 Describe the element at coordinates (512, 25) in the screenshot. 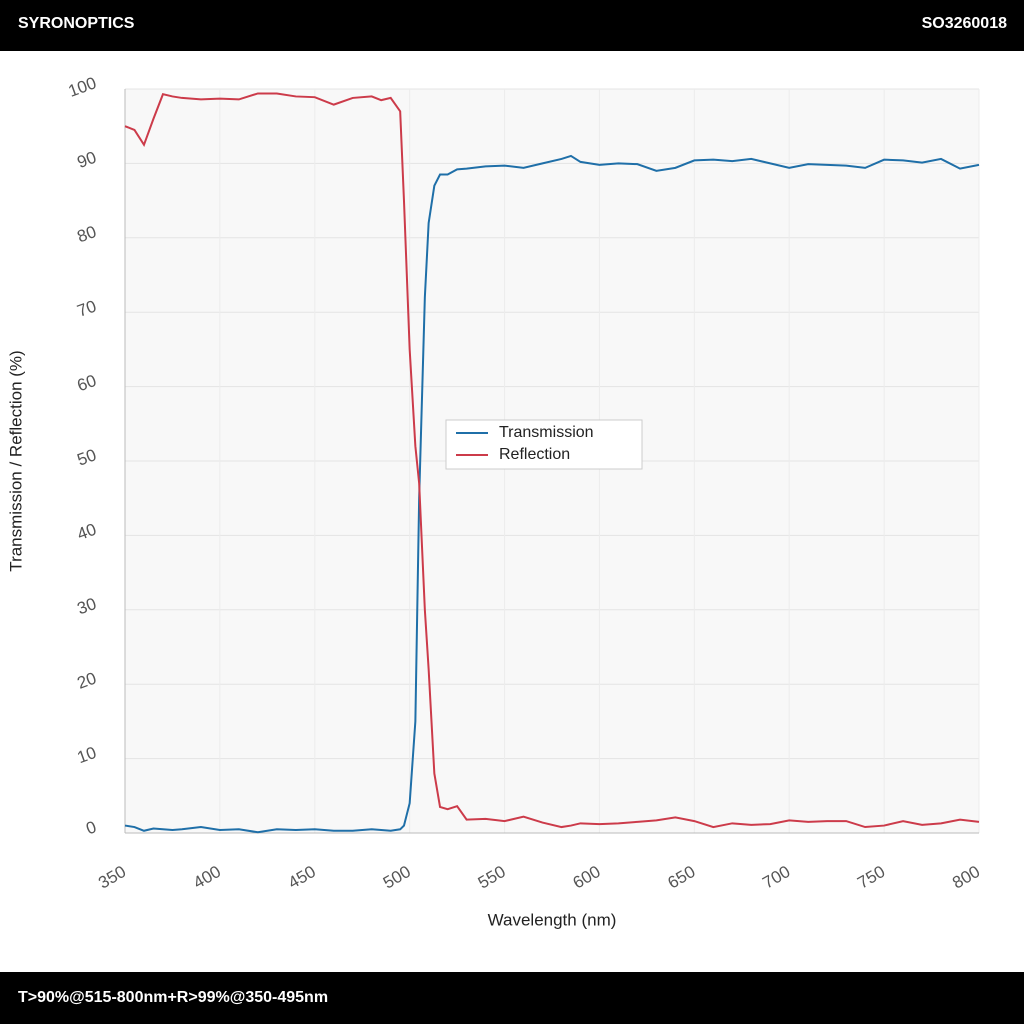

I see `header: SYRONOPTICS SO3260018` at that location.